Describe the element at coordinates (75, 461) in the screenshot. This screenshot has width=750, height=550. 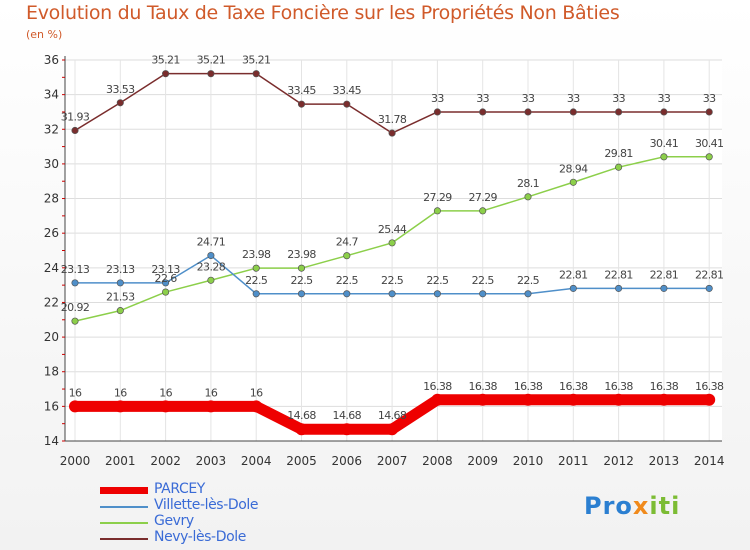
I see `x-tick-label: 2000` at that location.